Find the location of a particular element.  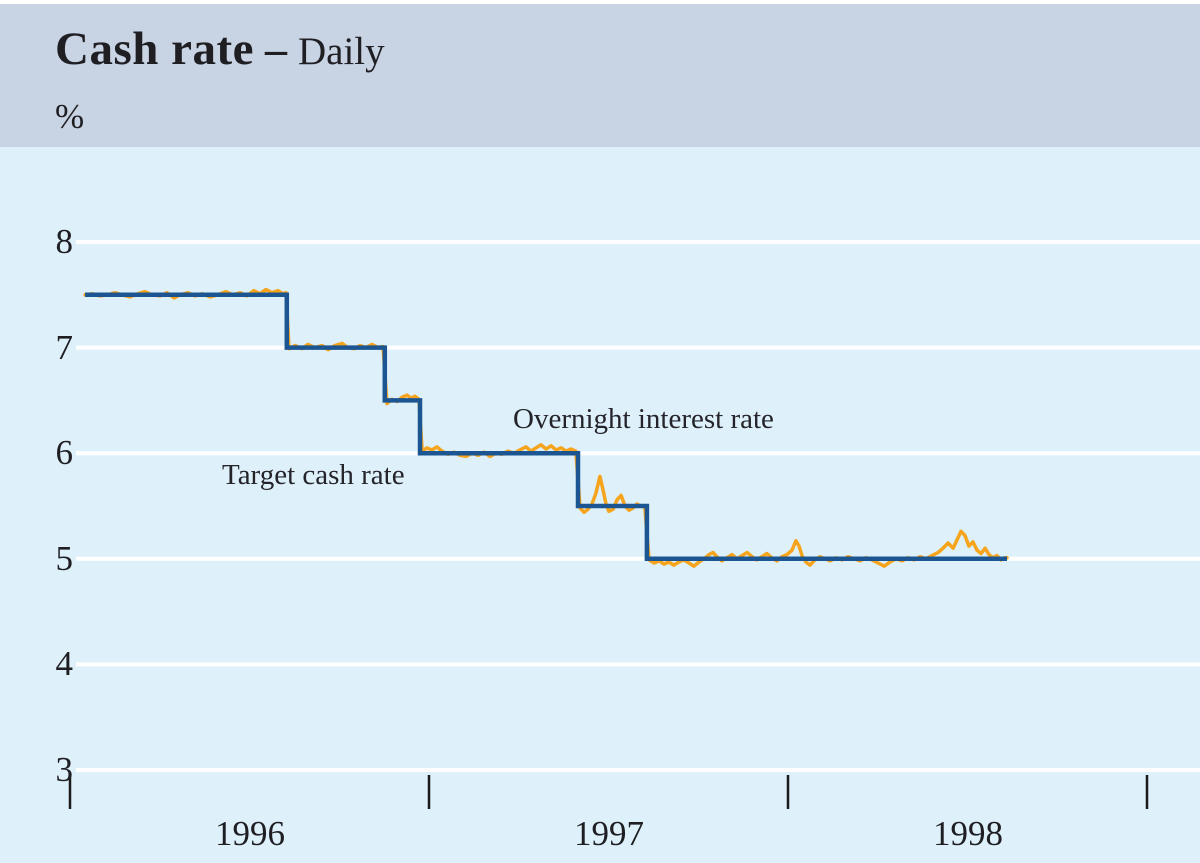

y-axis-unit-label: % is located at coordinates (70, 116).